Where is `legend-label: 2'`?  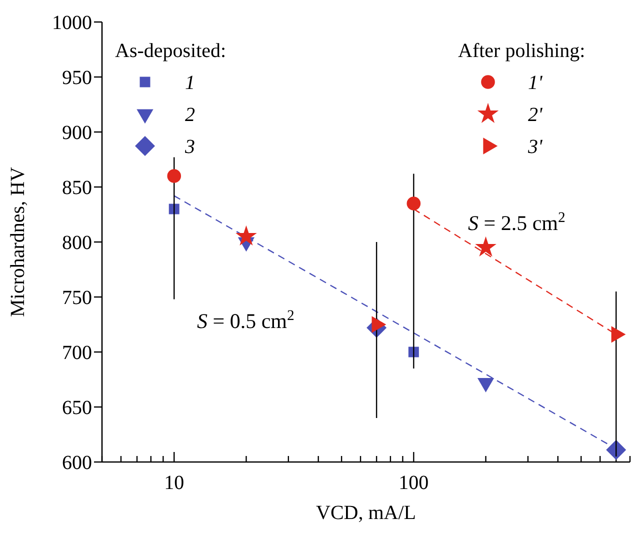 legend-label: 2' is located at coordinates (535, 115).